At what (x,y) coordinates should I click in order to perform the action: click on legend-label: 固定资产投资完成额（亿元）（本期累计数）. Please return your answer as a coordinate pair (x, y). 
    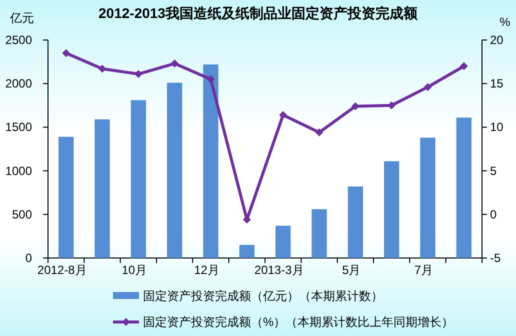
    Looking at the image, I should click on (263, 296).